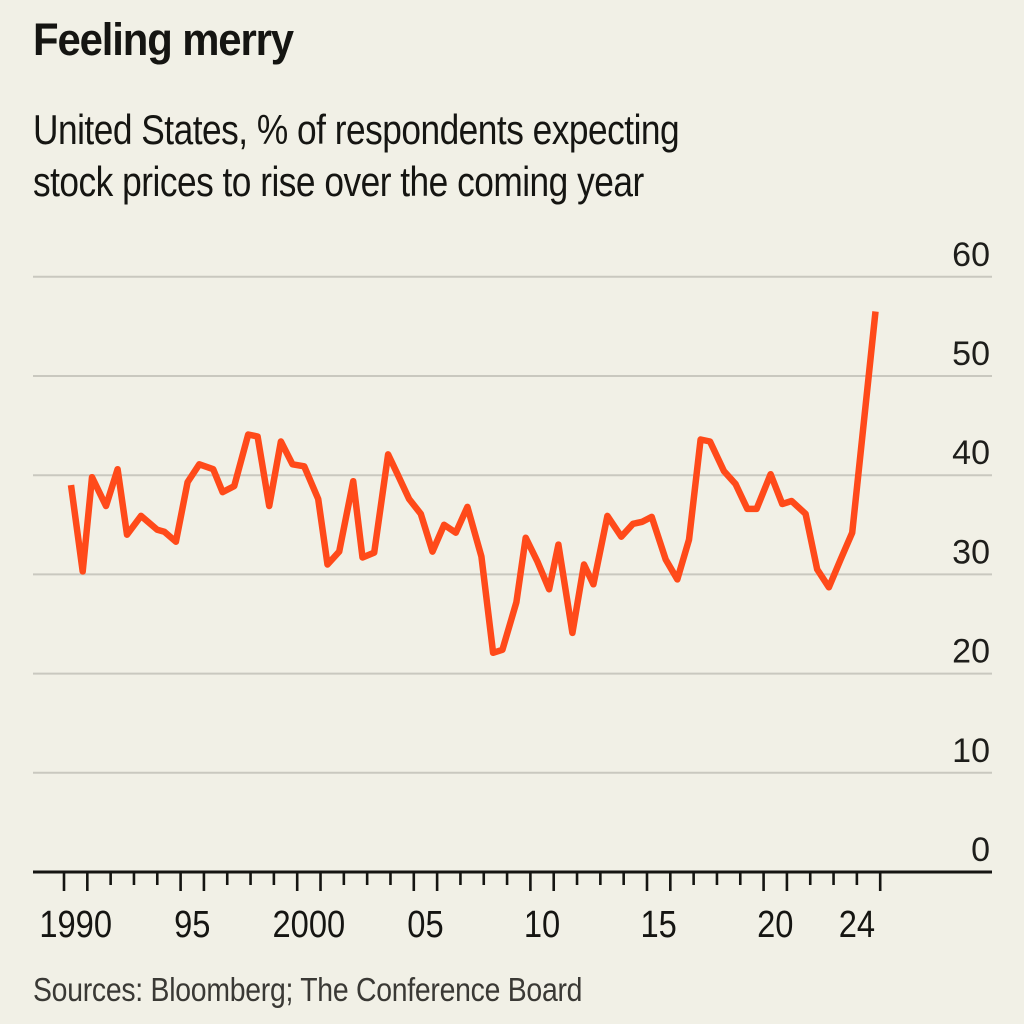 This screenshot has width=1024, height=1024. I want to click on y-tick-label-60: 60, so click(971, 255).